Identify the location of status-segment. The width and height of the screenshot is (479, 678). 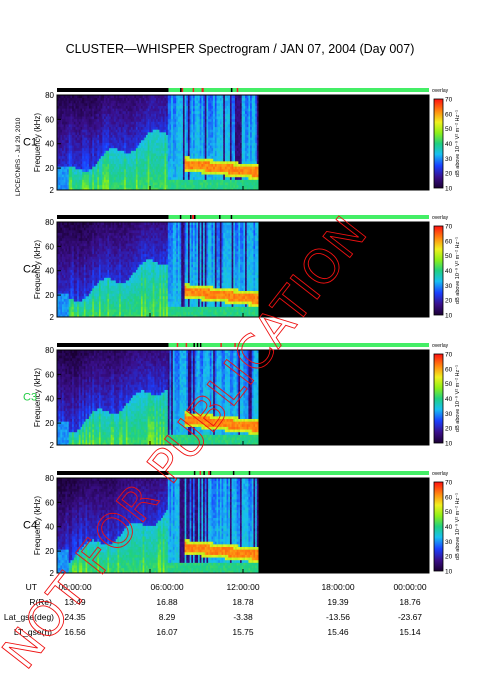
(298, 90).